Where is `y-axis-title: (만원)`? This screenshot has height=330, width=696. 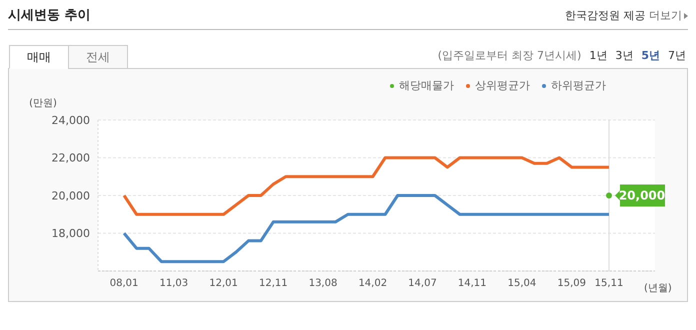 y-axis-title: (만원) is located at coordinates (43, 103).